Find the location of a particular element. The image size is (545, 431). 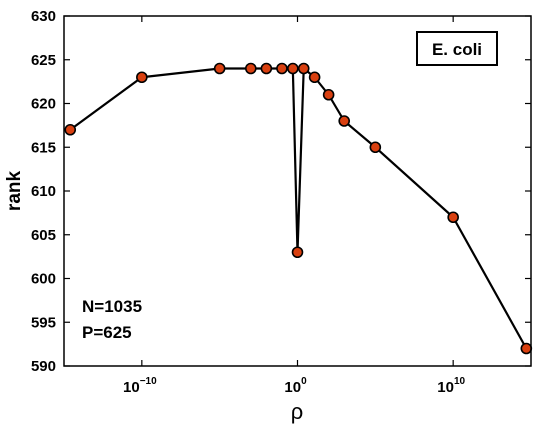

y-axis-title: rank is located at coordinates (14, 191).